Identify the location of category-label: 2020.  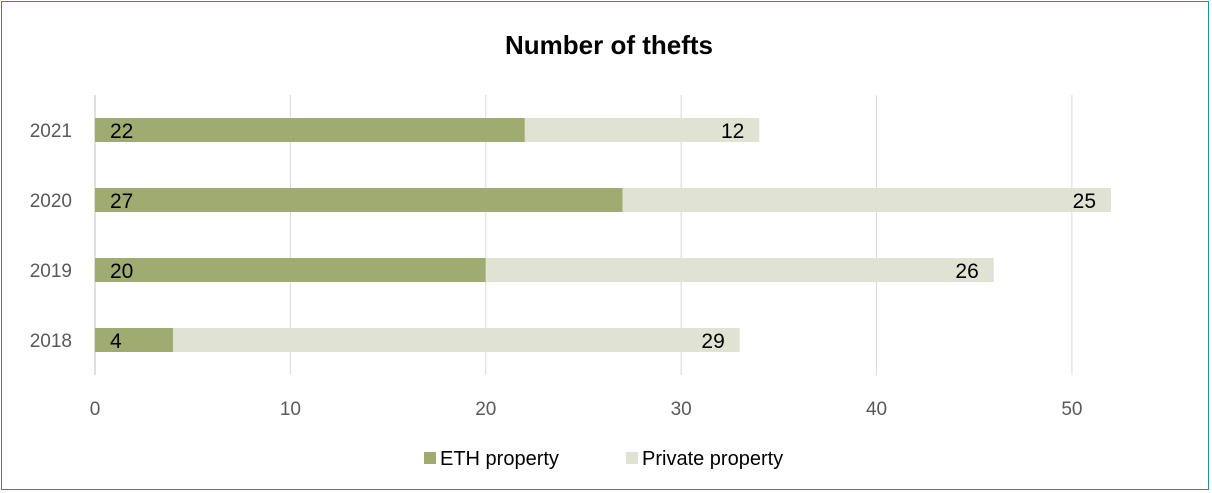
(51, 201).